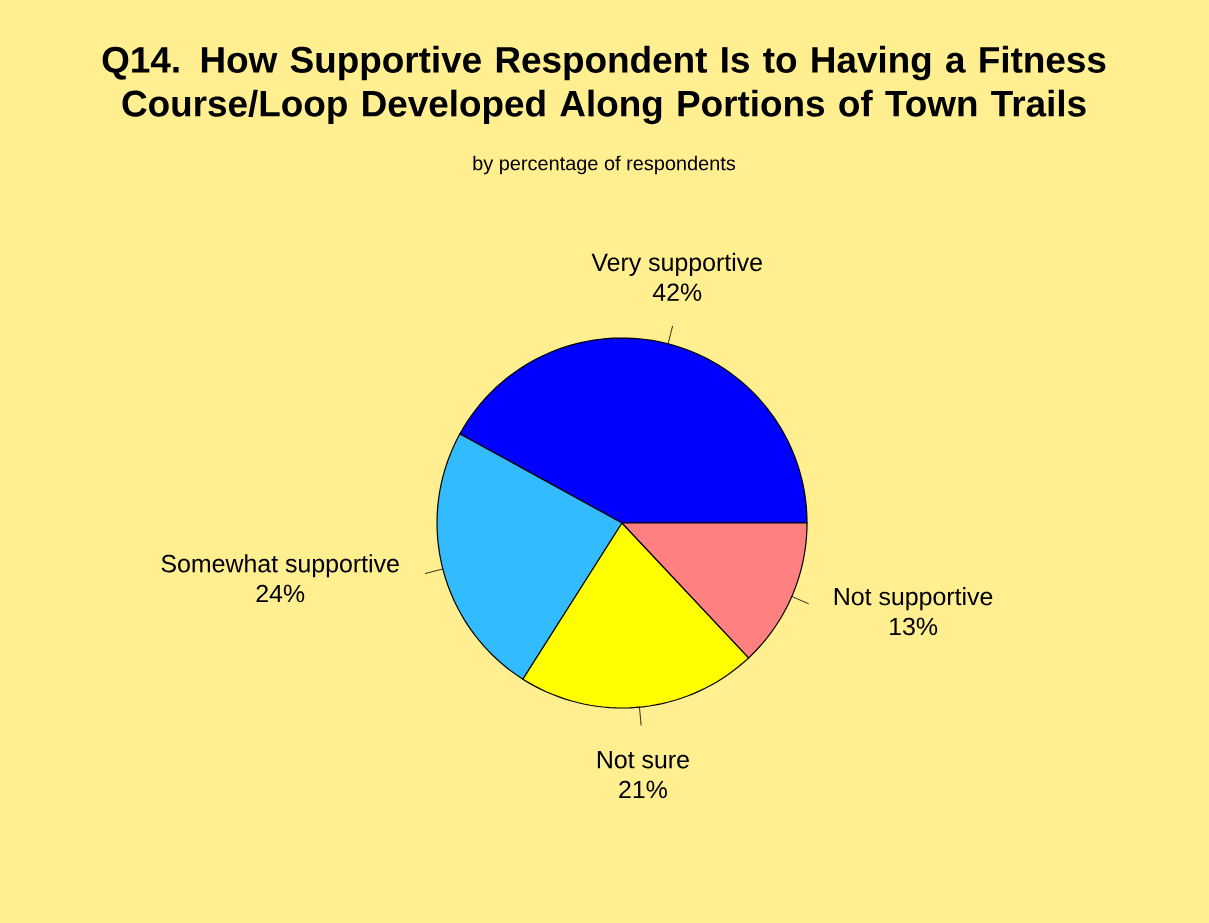  What do you see at coordinates (280, 566) in the screenshot?
I see `slice-label: Somewhat supportive` at bounding box center [280, 566].